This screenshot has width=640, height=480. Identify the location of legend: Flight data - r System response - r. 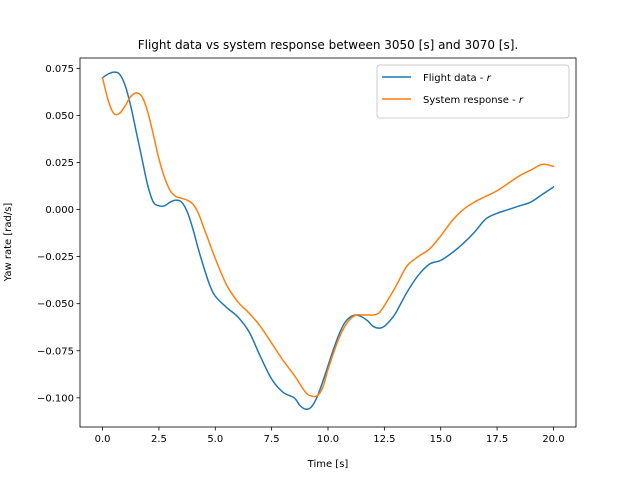
(473, 91).